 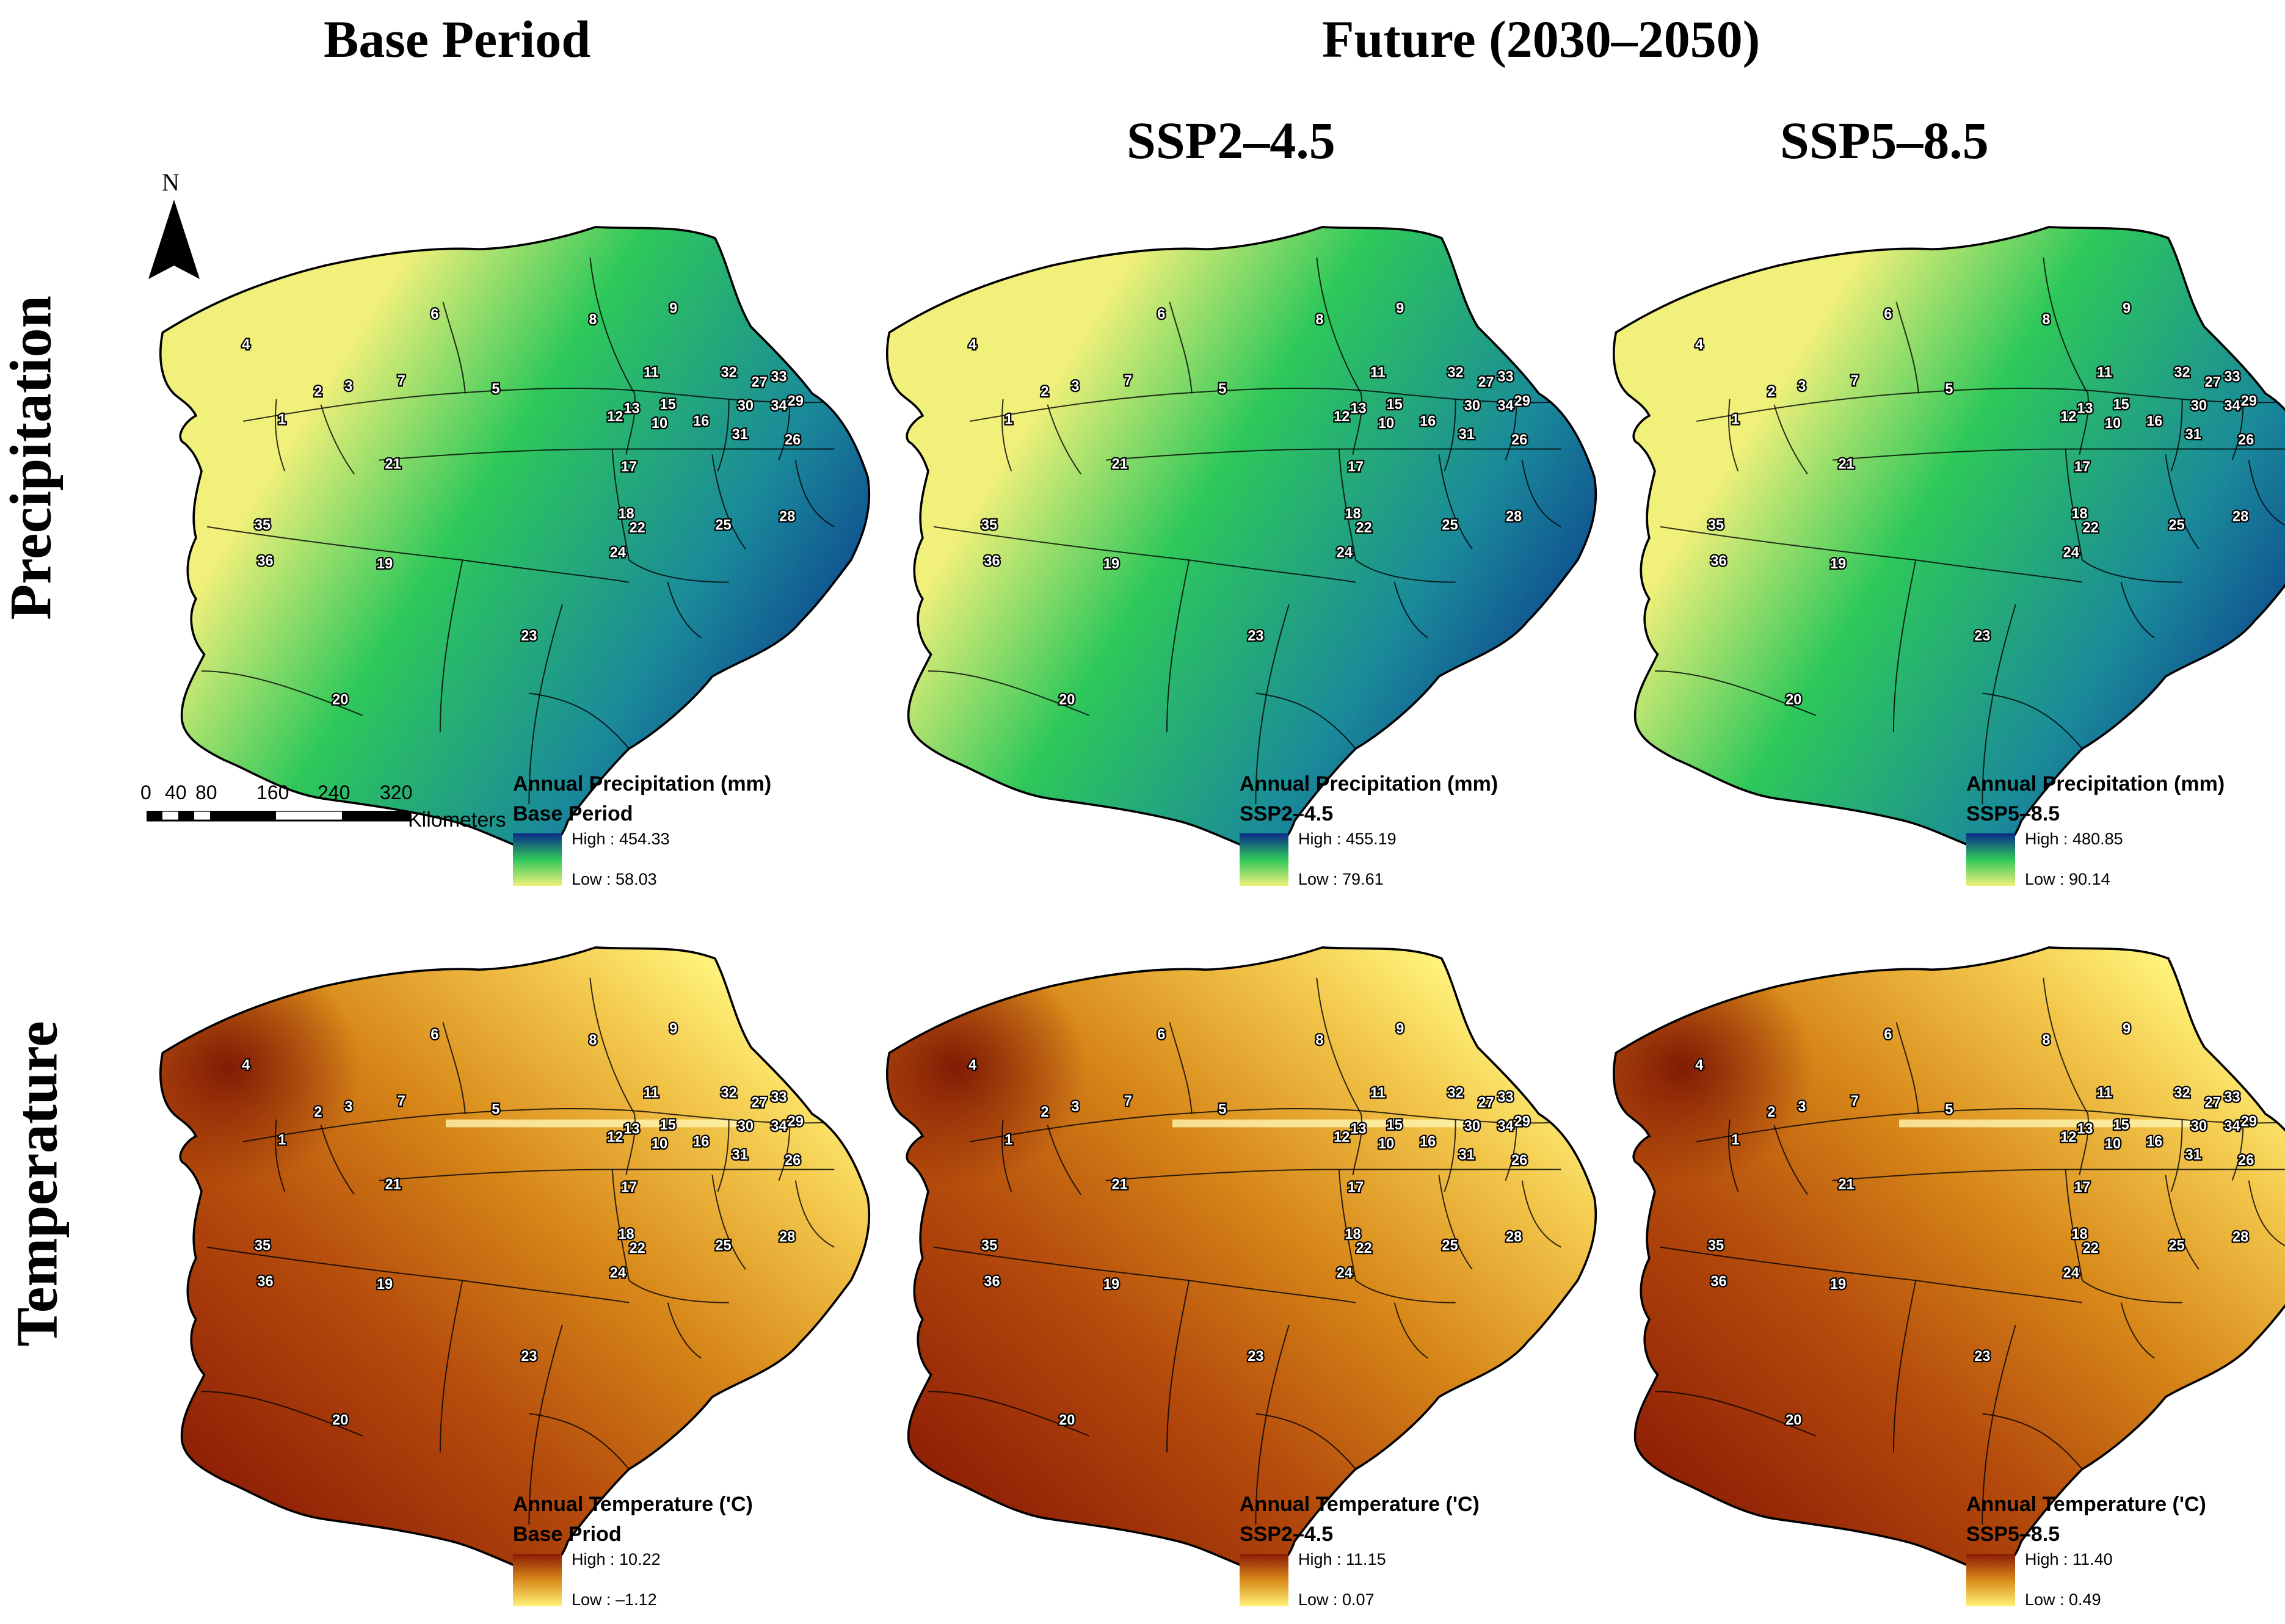 I want to click on legend-high-value: High : 454.33, so click(x=621, y=839).